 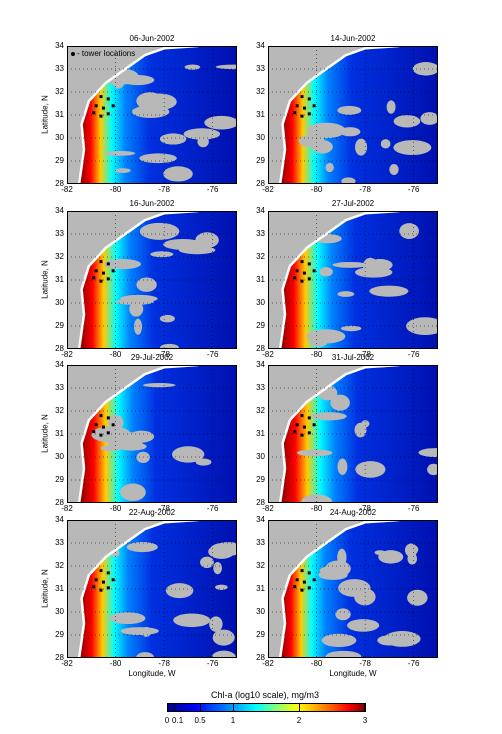 I want to click on legend-marker, so click(x=73, y=53).